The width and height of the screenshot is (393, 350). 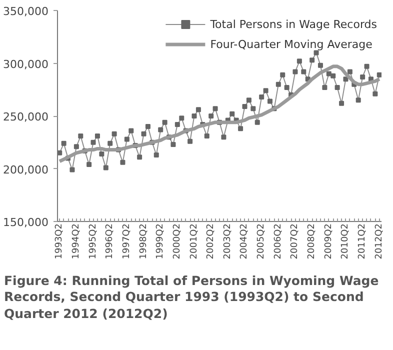 I want to click on x-tick-label: 2011Q2, so click(x=363, y=241).